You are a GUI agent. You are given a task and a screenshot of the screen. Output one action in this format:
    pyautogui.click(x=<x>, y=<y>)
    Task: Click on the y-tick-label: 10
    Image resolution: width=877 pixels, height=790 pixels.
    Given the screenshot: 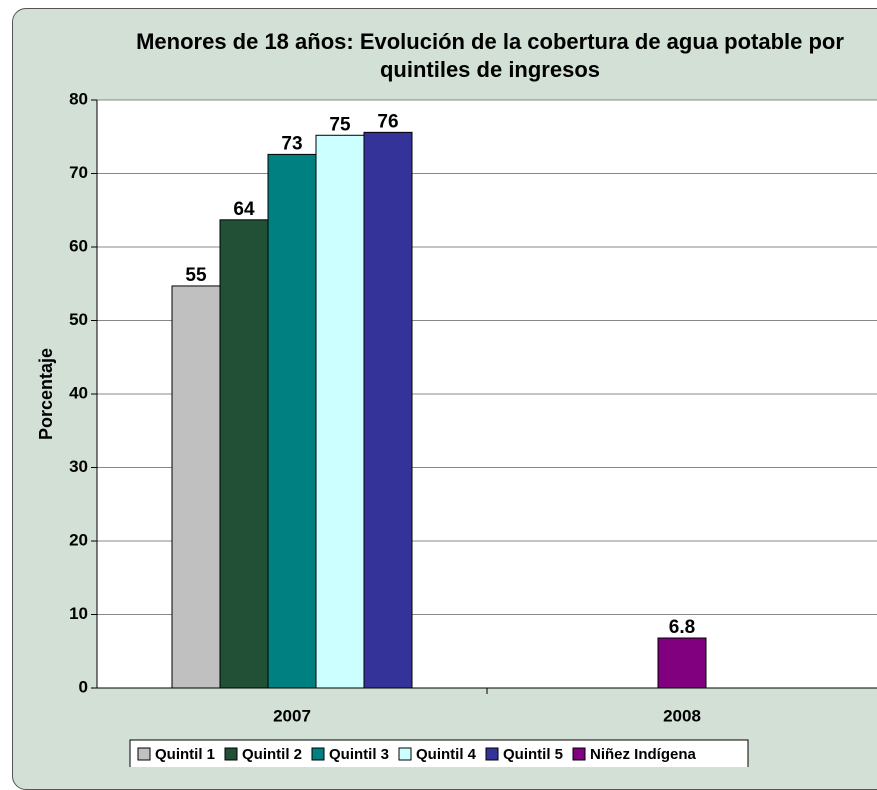 What is the action you would take?
    pyautogui.click(x=78, y=613)
    